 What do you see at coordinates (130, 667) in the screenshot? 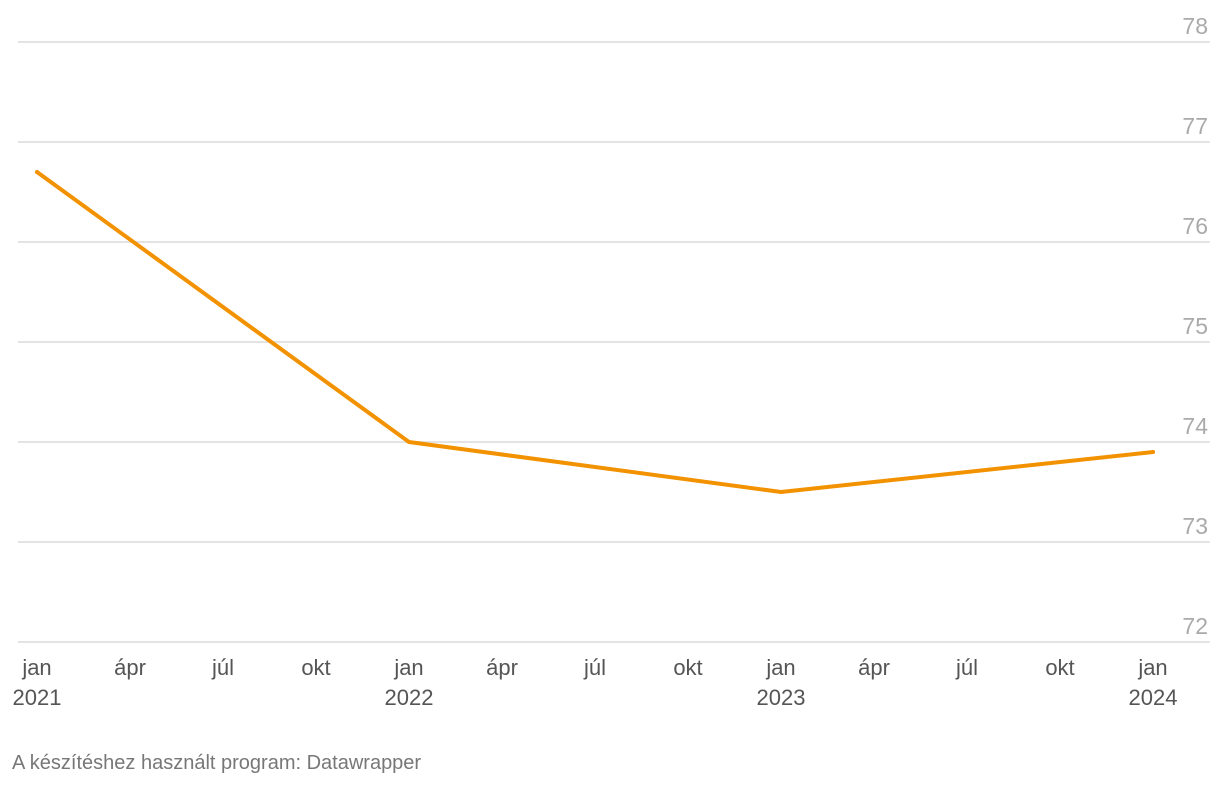
I see `x-tick-label-1: ápr` at bounding box center [130, 667].